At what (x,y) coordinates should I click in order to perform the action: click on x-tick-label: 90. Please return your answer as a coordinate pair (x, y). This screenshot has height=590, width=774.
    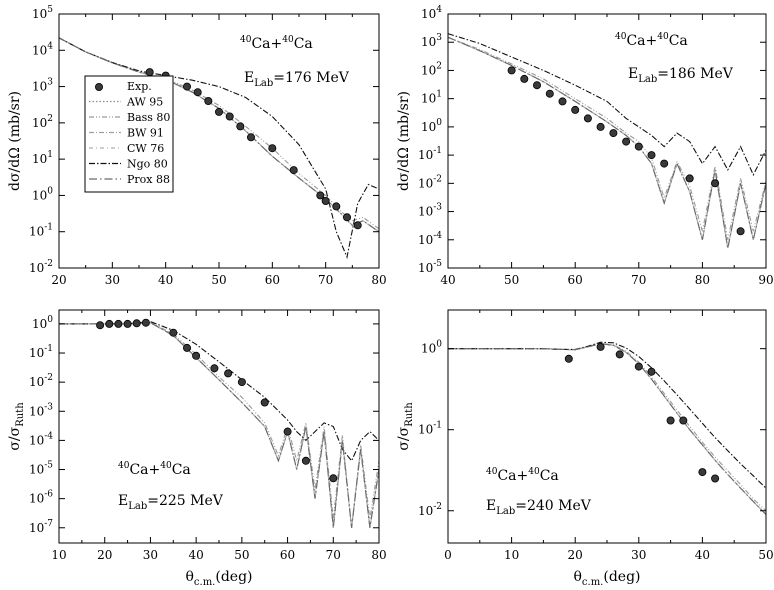
    Looking at the image, I should click on (765, 280).